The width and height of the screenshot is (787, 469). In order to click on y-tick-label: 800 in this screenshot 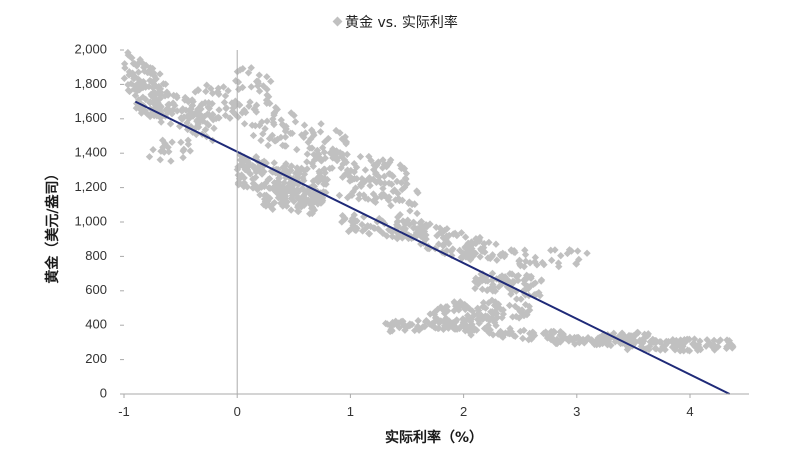, I will do `click(96, 255)`.